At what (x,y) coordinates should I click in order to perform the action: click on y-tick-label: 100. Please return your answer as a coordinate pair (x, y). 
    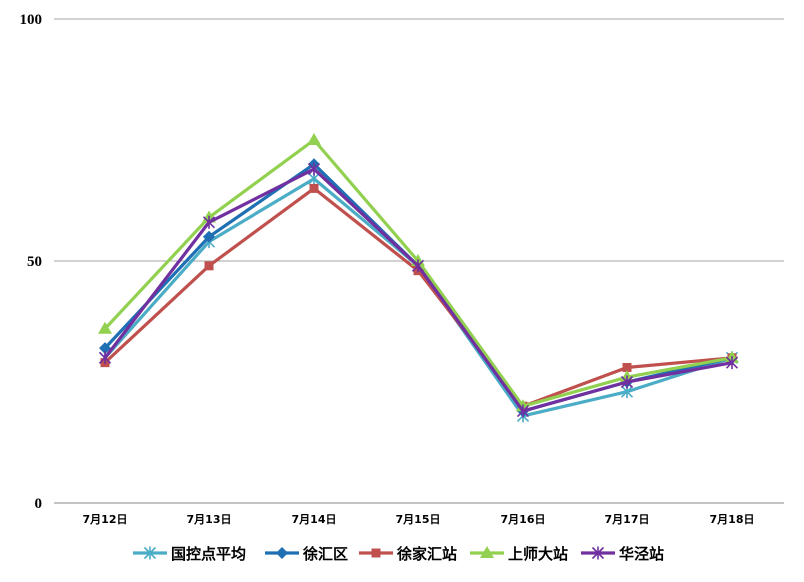
    Looking at the image, I should click on (31, 20).